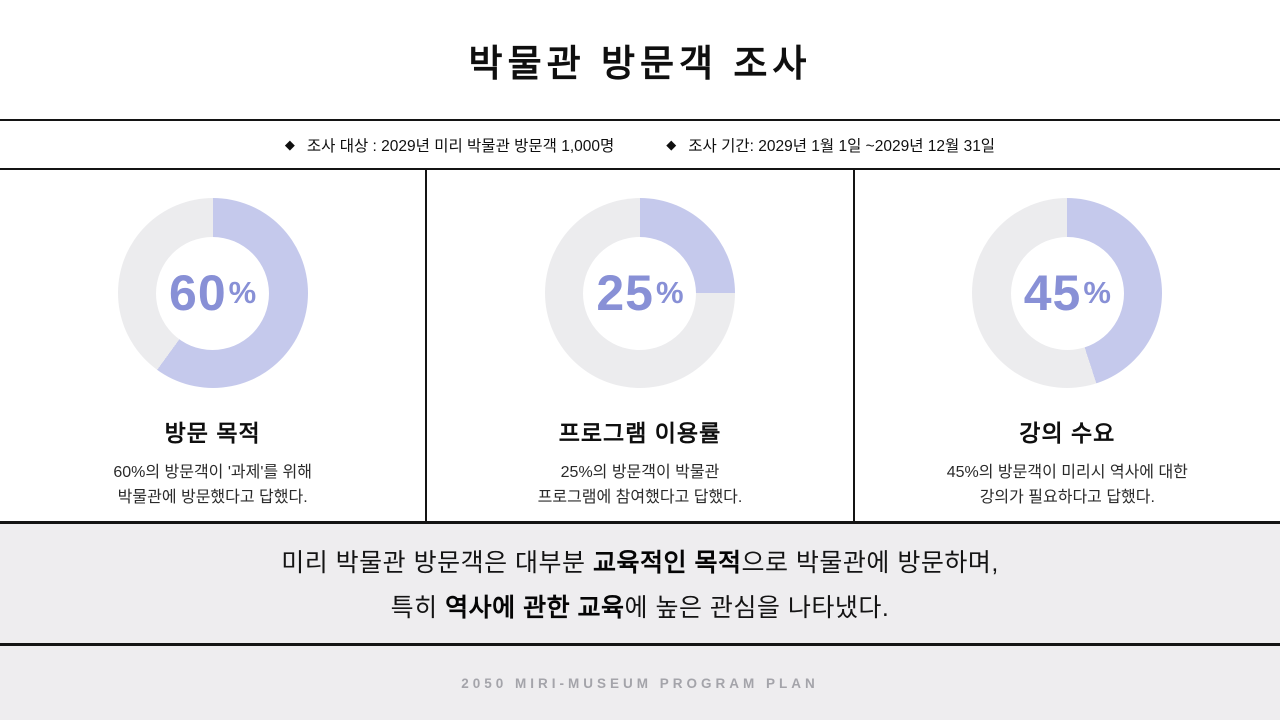 This screenshot has width=1280, height=720. What do you see at coordinates (1052, 293) in the screenshot?
I see `percent-value: 45` at bounding box center [1052, 293].